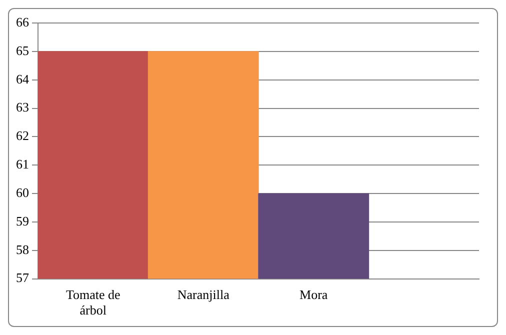 The width and height of the screenshot is (506, 335). Describe the element at coordinates (22, 107) in the screenshot. I see `y-tick-label: 63` at that location.